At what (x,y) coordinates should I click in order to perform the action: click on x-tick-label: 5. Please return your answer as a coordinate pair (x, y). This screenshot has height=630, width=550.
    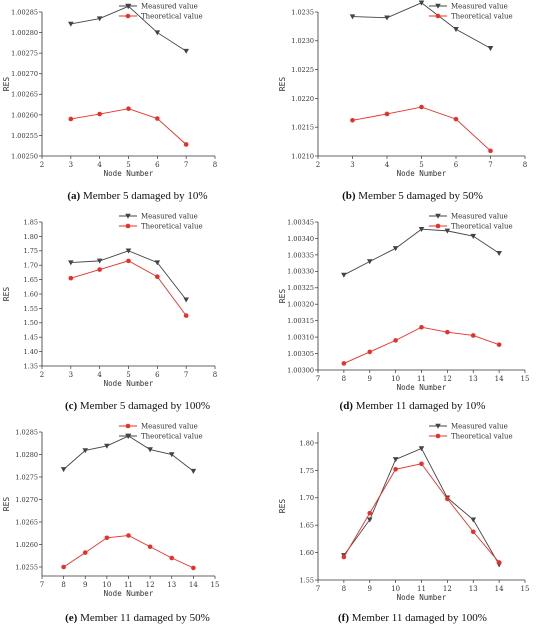
    Looking at the image, I should click on (128, 375).